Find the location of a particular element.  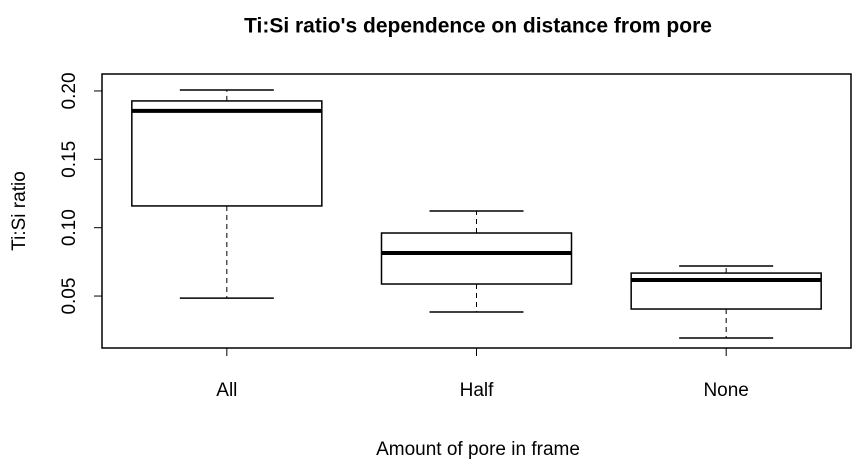

y-tick-label: 0.20 is located at coordinates (69, 90).